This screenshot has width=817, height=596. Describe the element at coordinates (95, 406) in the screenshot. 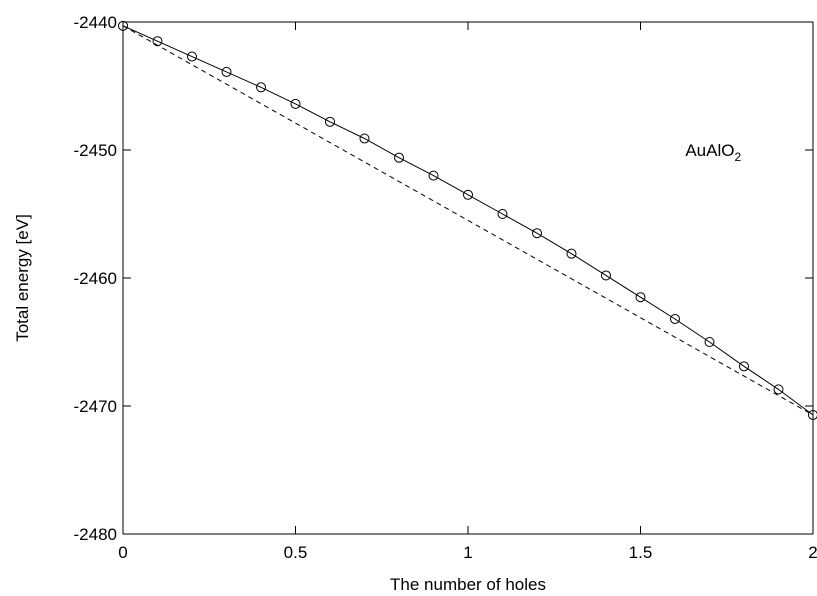

I see `y-tick-label: -2470` at that location.